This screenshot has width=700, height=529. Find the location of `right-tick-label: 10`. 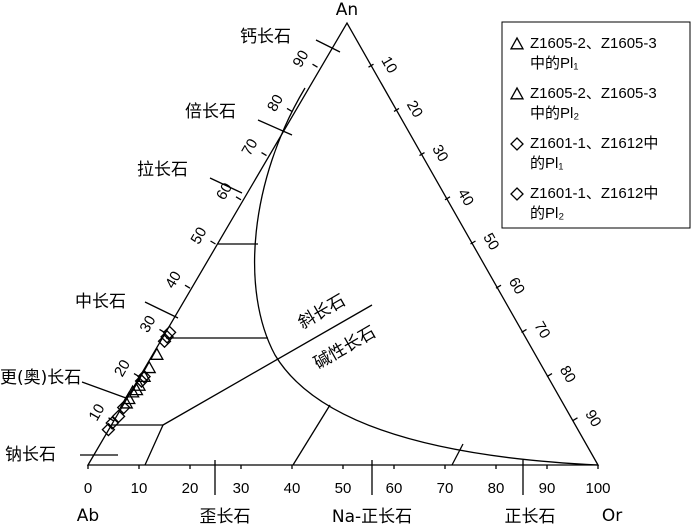

right-tick-label: 10 is located at coordinates (388, 64).